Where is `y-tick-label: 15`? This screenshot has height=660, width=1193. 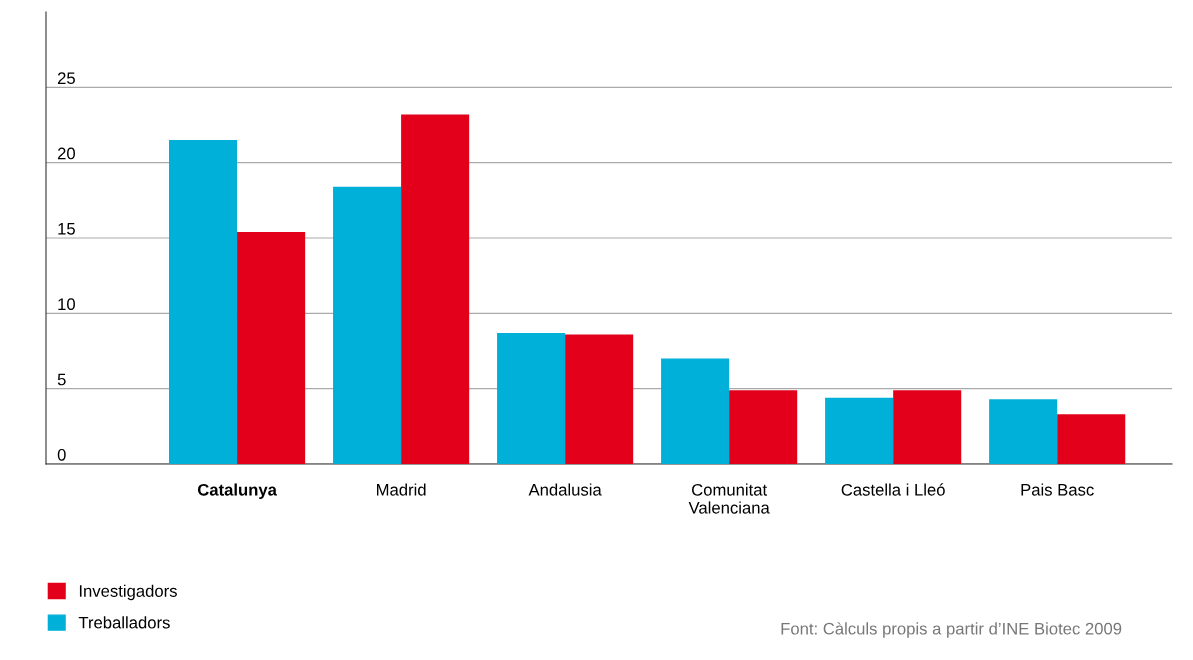 y-tick-label: 15 is located at coordinates (66, 229).